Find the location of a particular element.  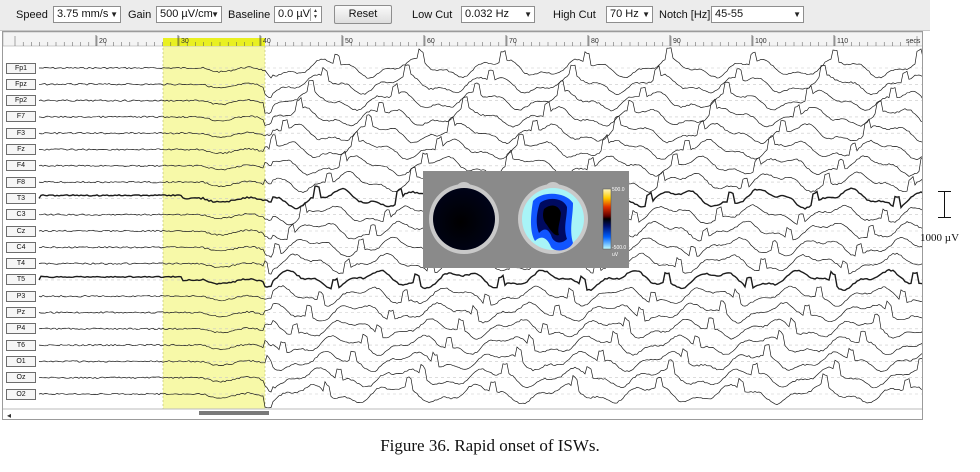

ruler-tick-label: 90 is located at coordinates (677, 41).